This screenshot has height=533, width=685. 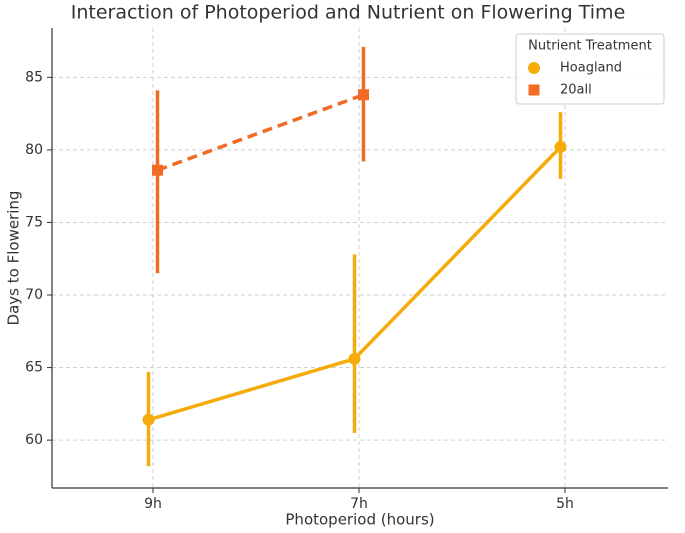 I want to click on legend-title: Nutrient Treatment, so click(x=590, y=46).